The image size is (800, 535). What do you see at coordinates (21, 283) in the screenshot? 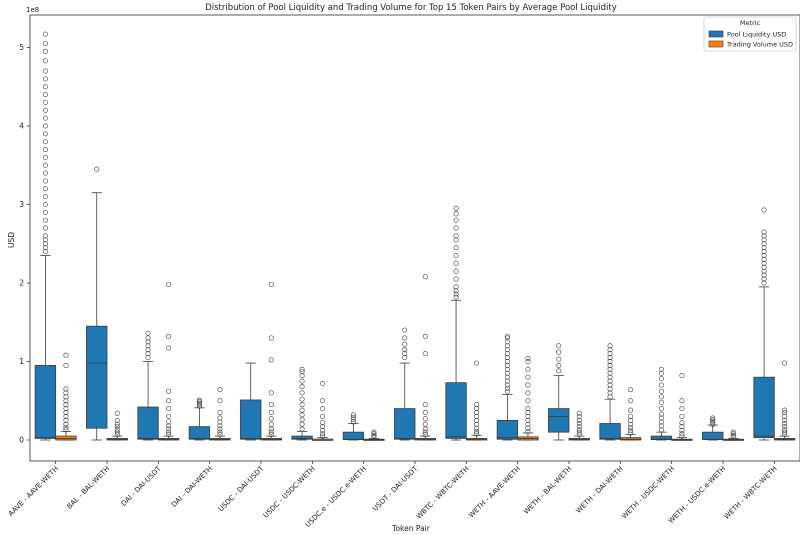
I see `y-tick-label: 2` at bounding box center [21, 283].